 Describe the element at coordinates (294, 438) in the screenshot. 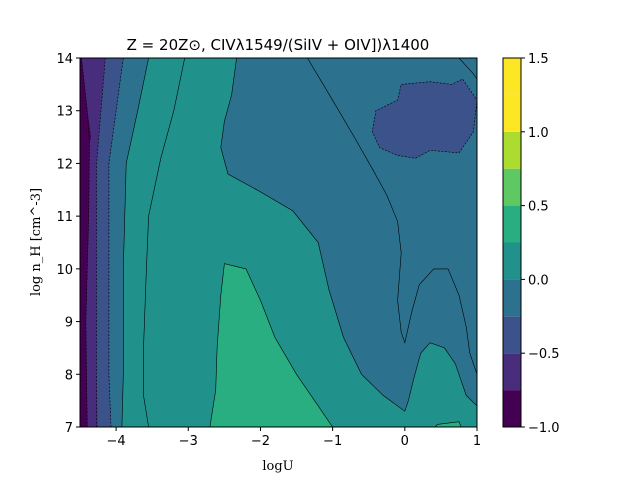

I see `x-axis: −4 −3 −2 −1 0 1` at that location.